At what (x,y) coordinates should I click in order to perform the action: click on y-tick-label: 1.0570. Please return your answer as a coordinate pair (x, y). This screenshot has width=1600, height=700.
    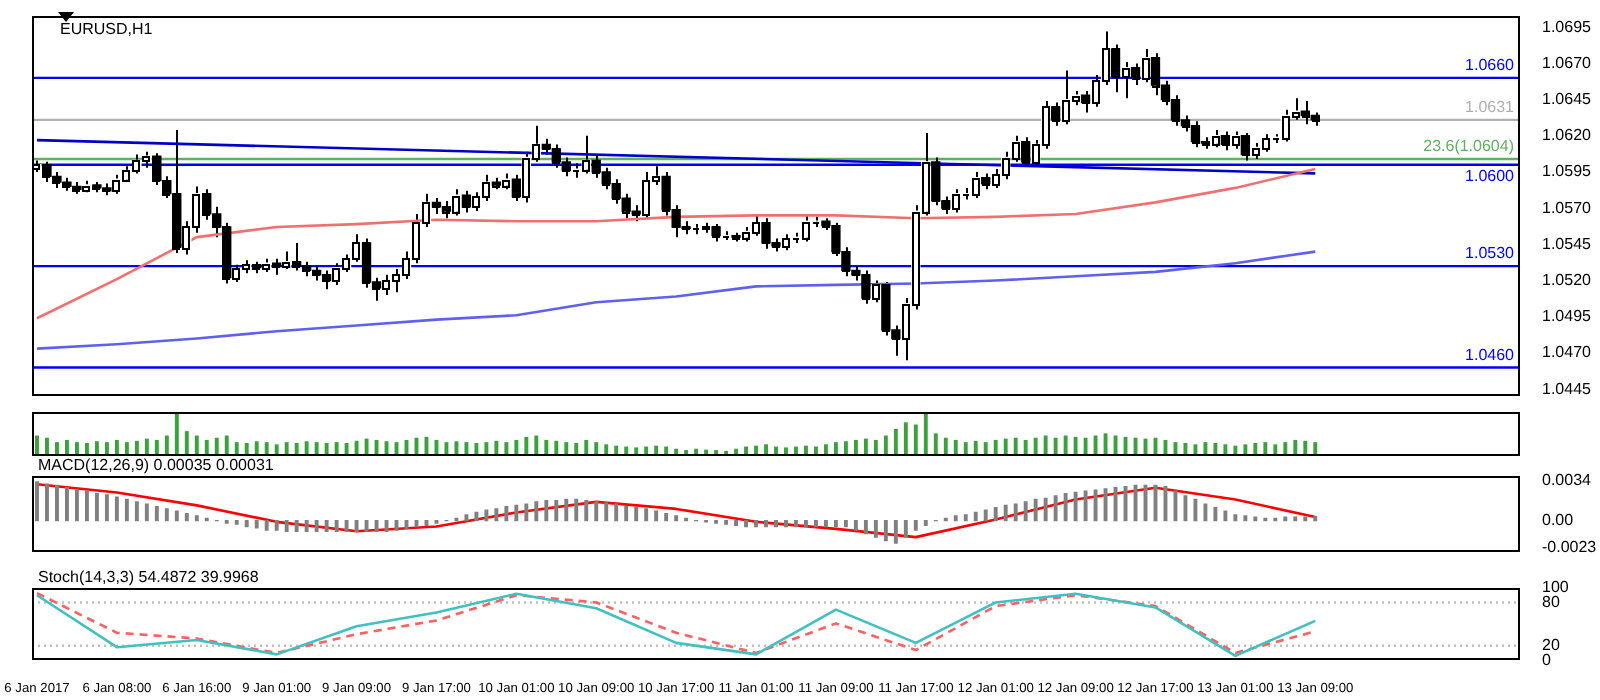
    Looking at the image, I should click on (1567, 207).